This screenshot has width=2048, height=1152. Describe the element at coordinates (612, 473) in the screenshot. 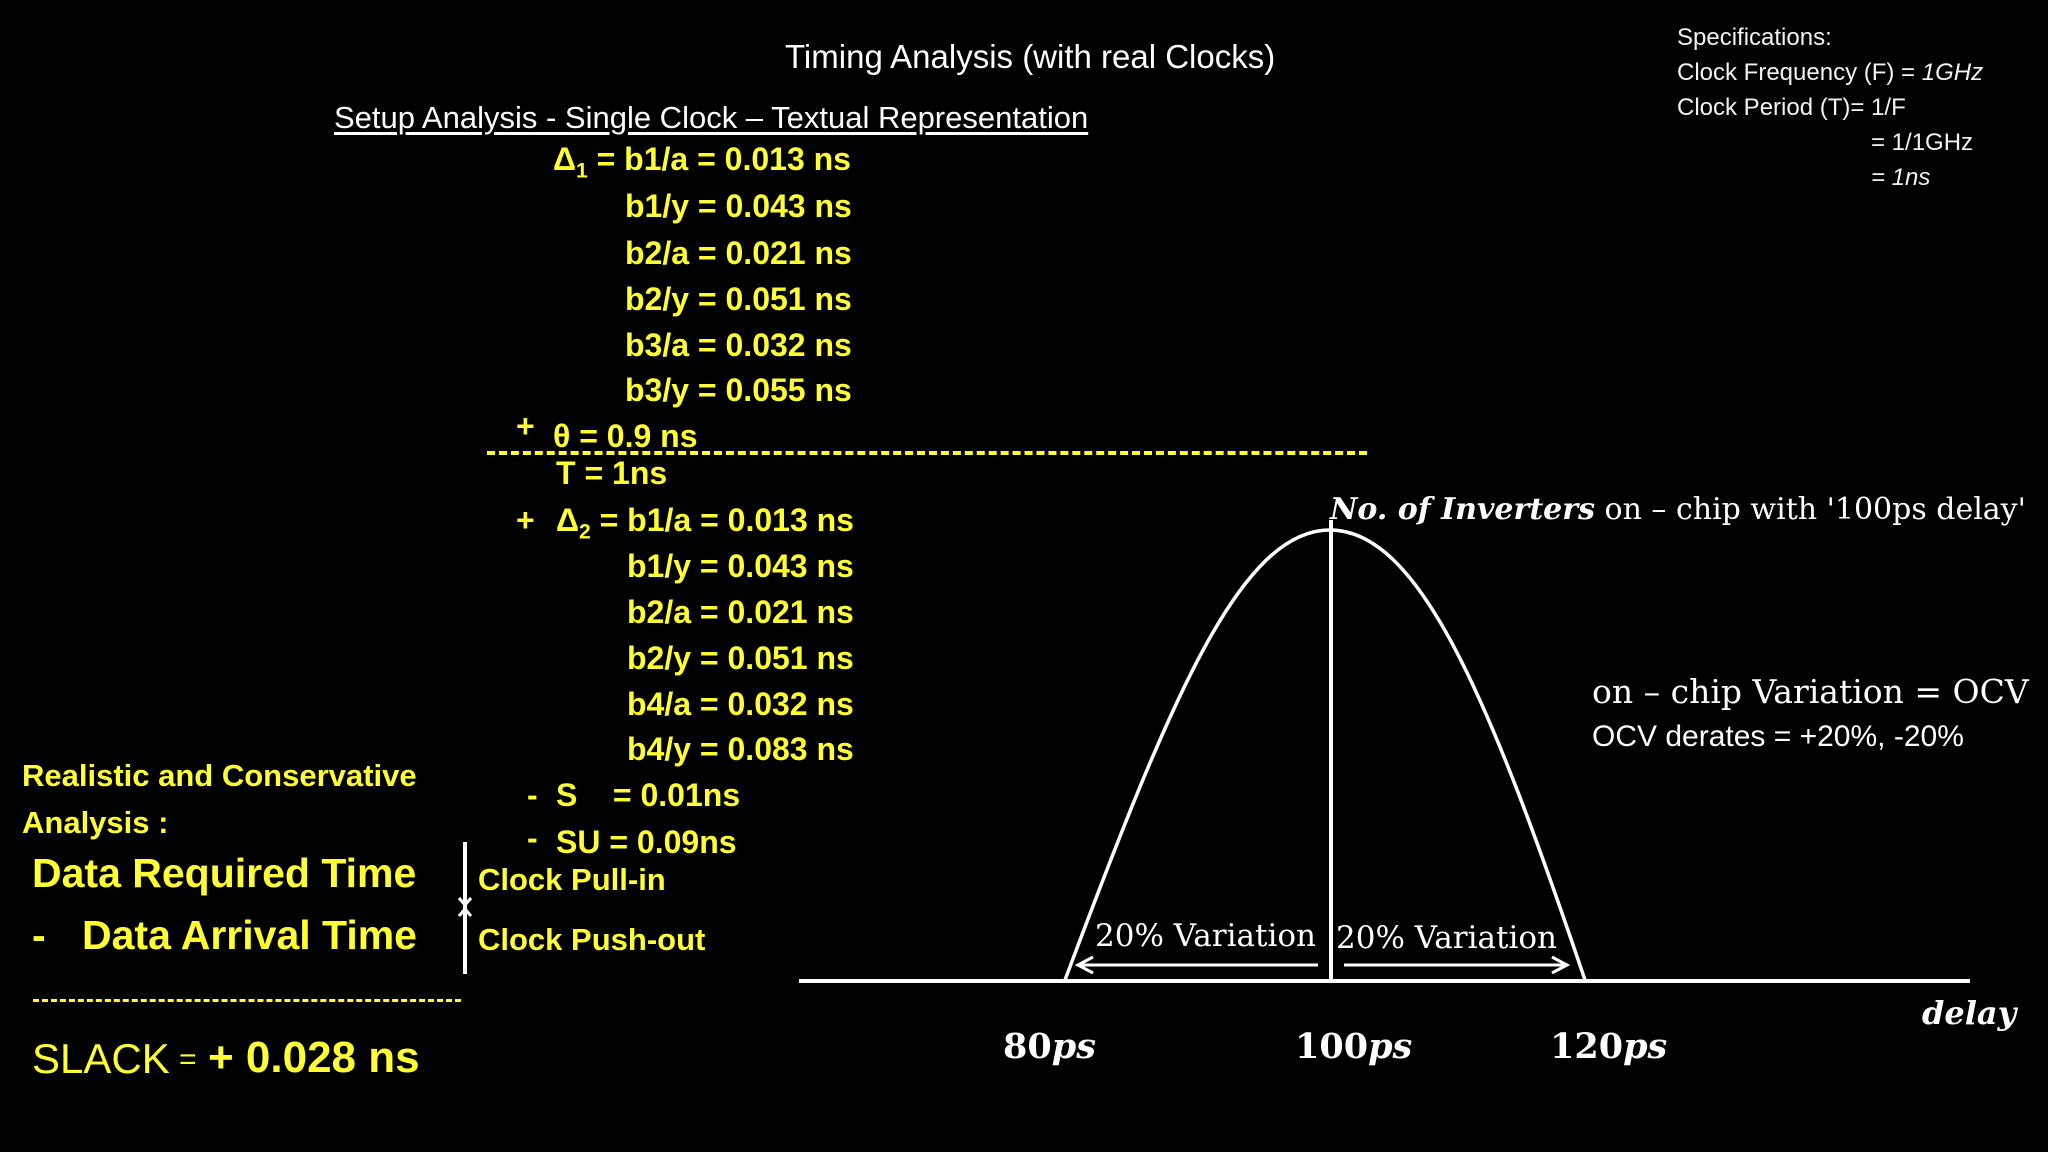

I see `capture-period-row: T = 1ns` at that location.